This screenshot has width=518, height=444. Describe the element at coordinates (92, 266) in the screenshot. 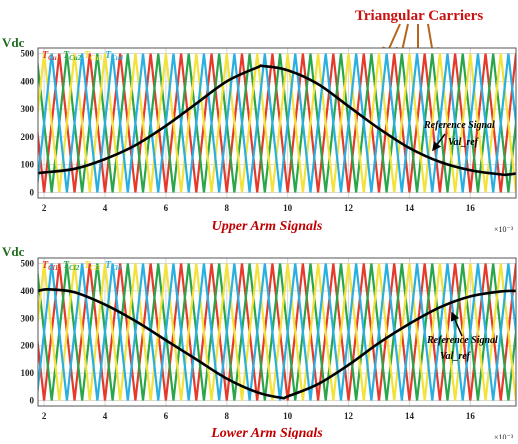

I see `legend-entry: TCl3` at that location.